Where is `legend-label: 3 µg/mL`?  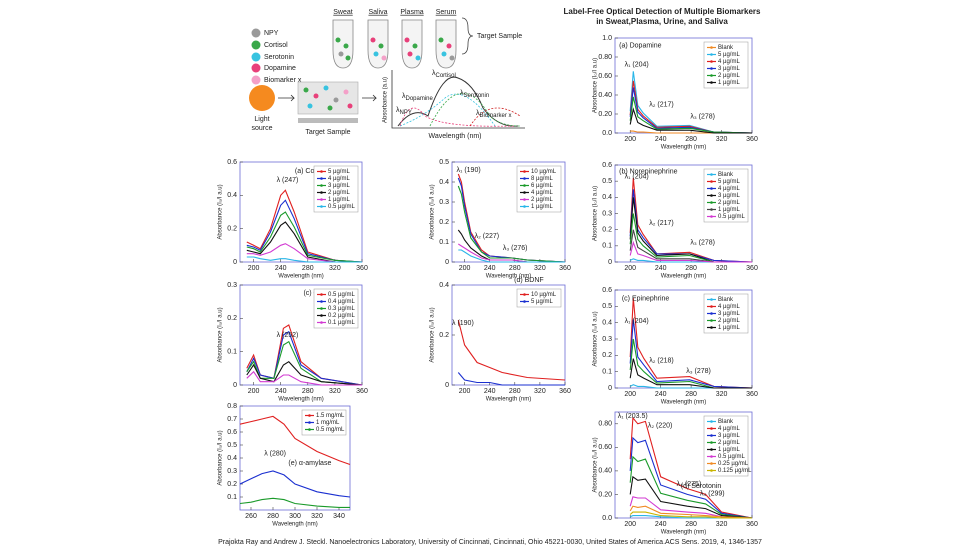 legend-label: 3 µg/mL is located at coordinates (339, 186).